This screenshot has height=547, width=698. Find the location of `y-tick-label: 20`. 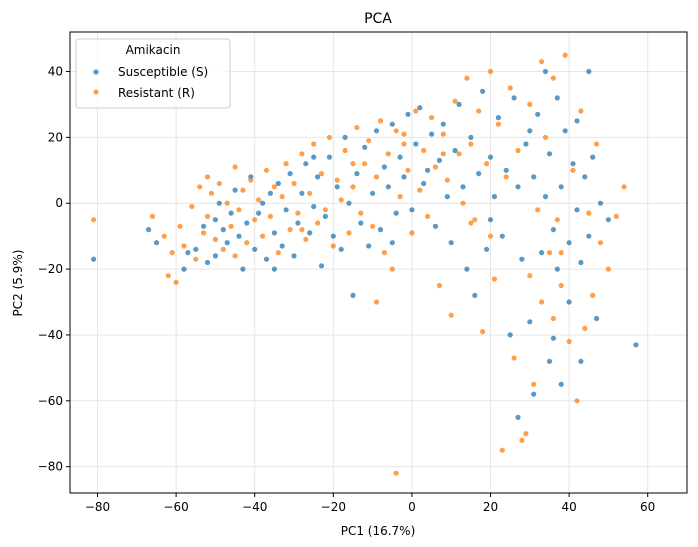

y-tick-label: 20 is located at coordinates (55, 137).